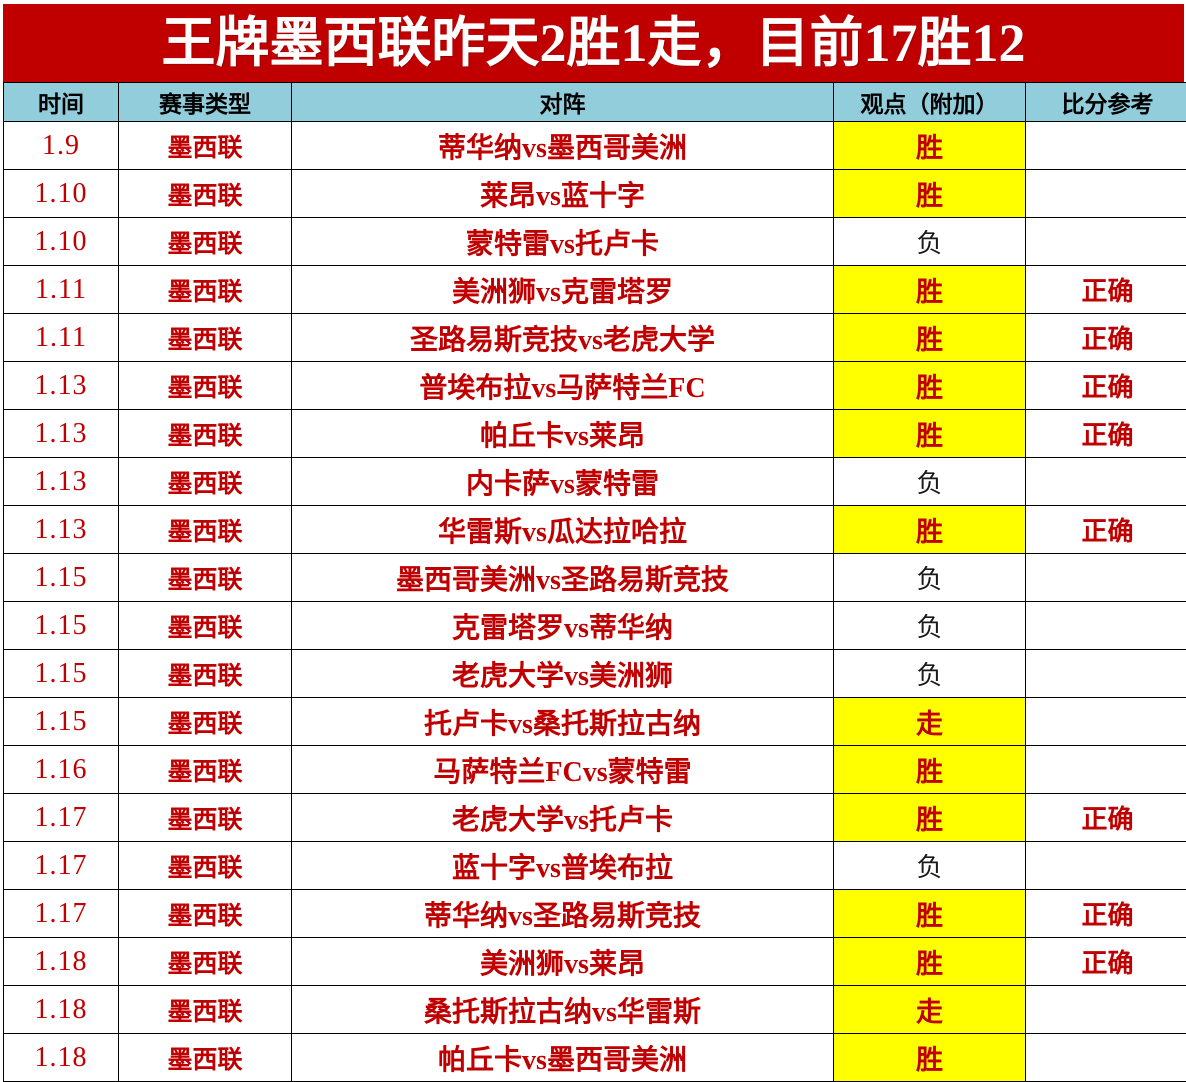 The width and height of the screenshot is (1186, 1082). I want to click on title-banner: 王牌墨西联昨天2胜1走，目前17胜12, so click(593, 43).